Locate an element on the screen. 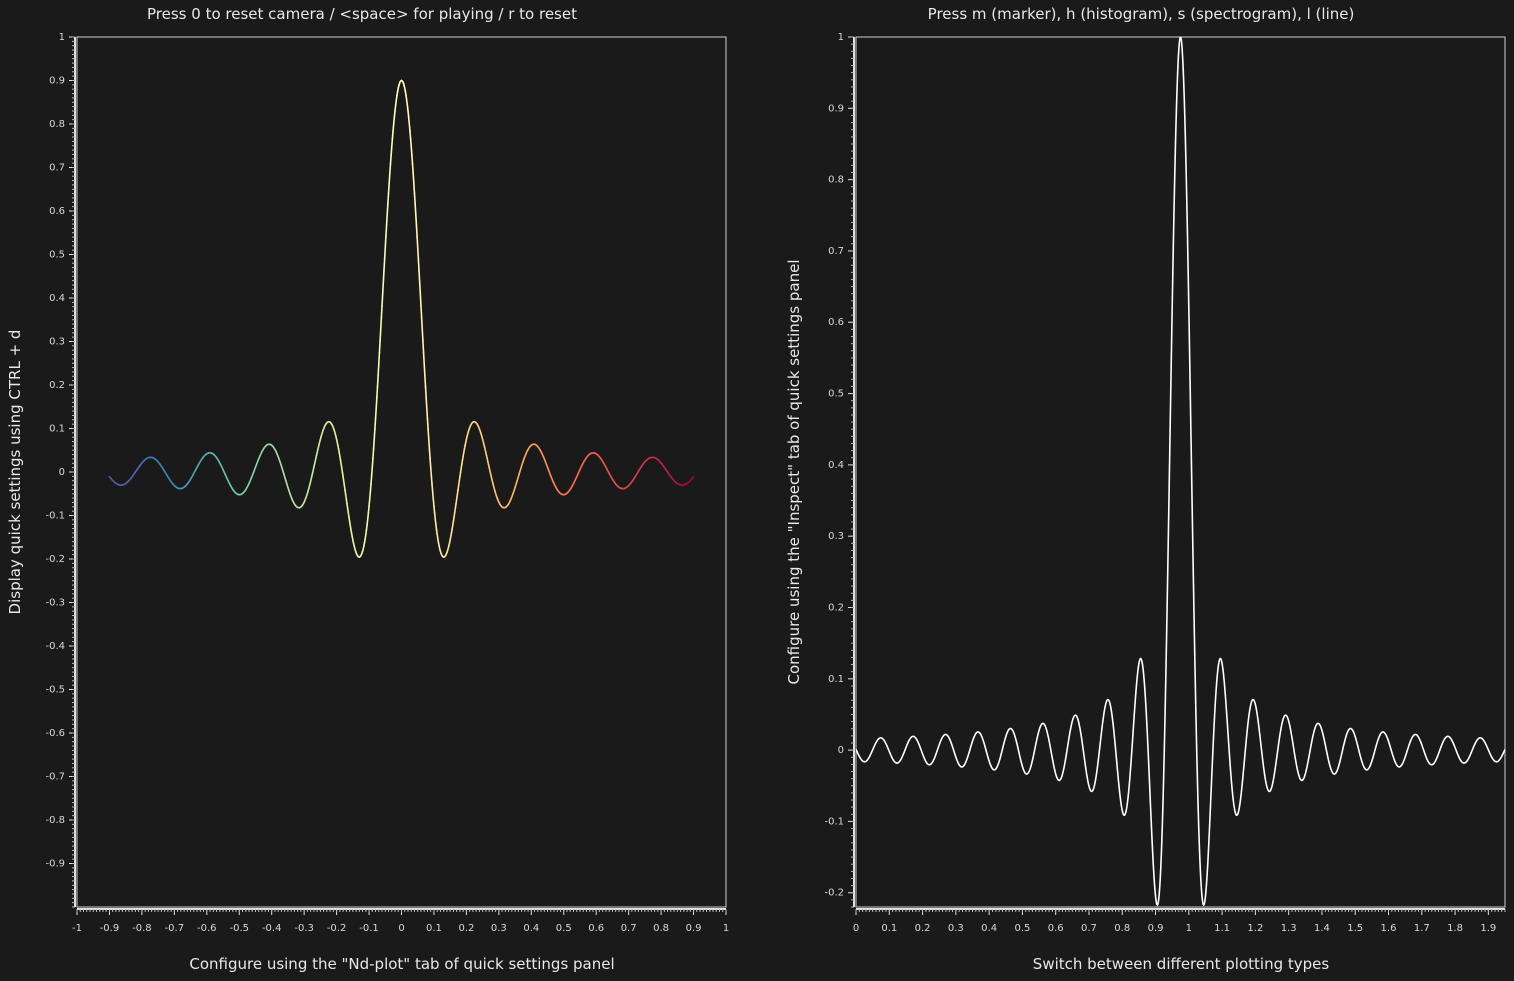 The height and width of the screenshot is (981, 1514). y-tick-label: 1 is located at coordinates (841, 37).